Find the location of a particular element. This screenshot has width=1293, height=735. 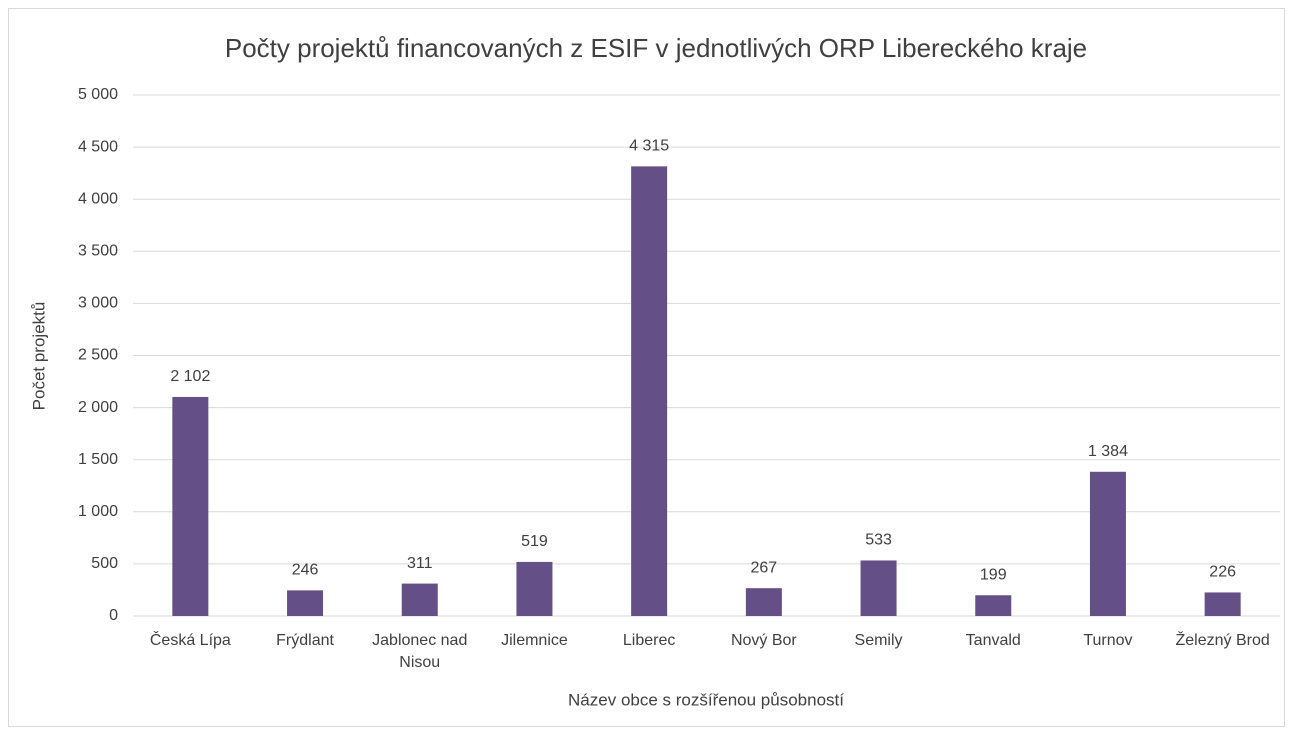

x-axis-title: Název obce s rozšířenou působností is located at coordinates (706, 699).